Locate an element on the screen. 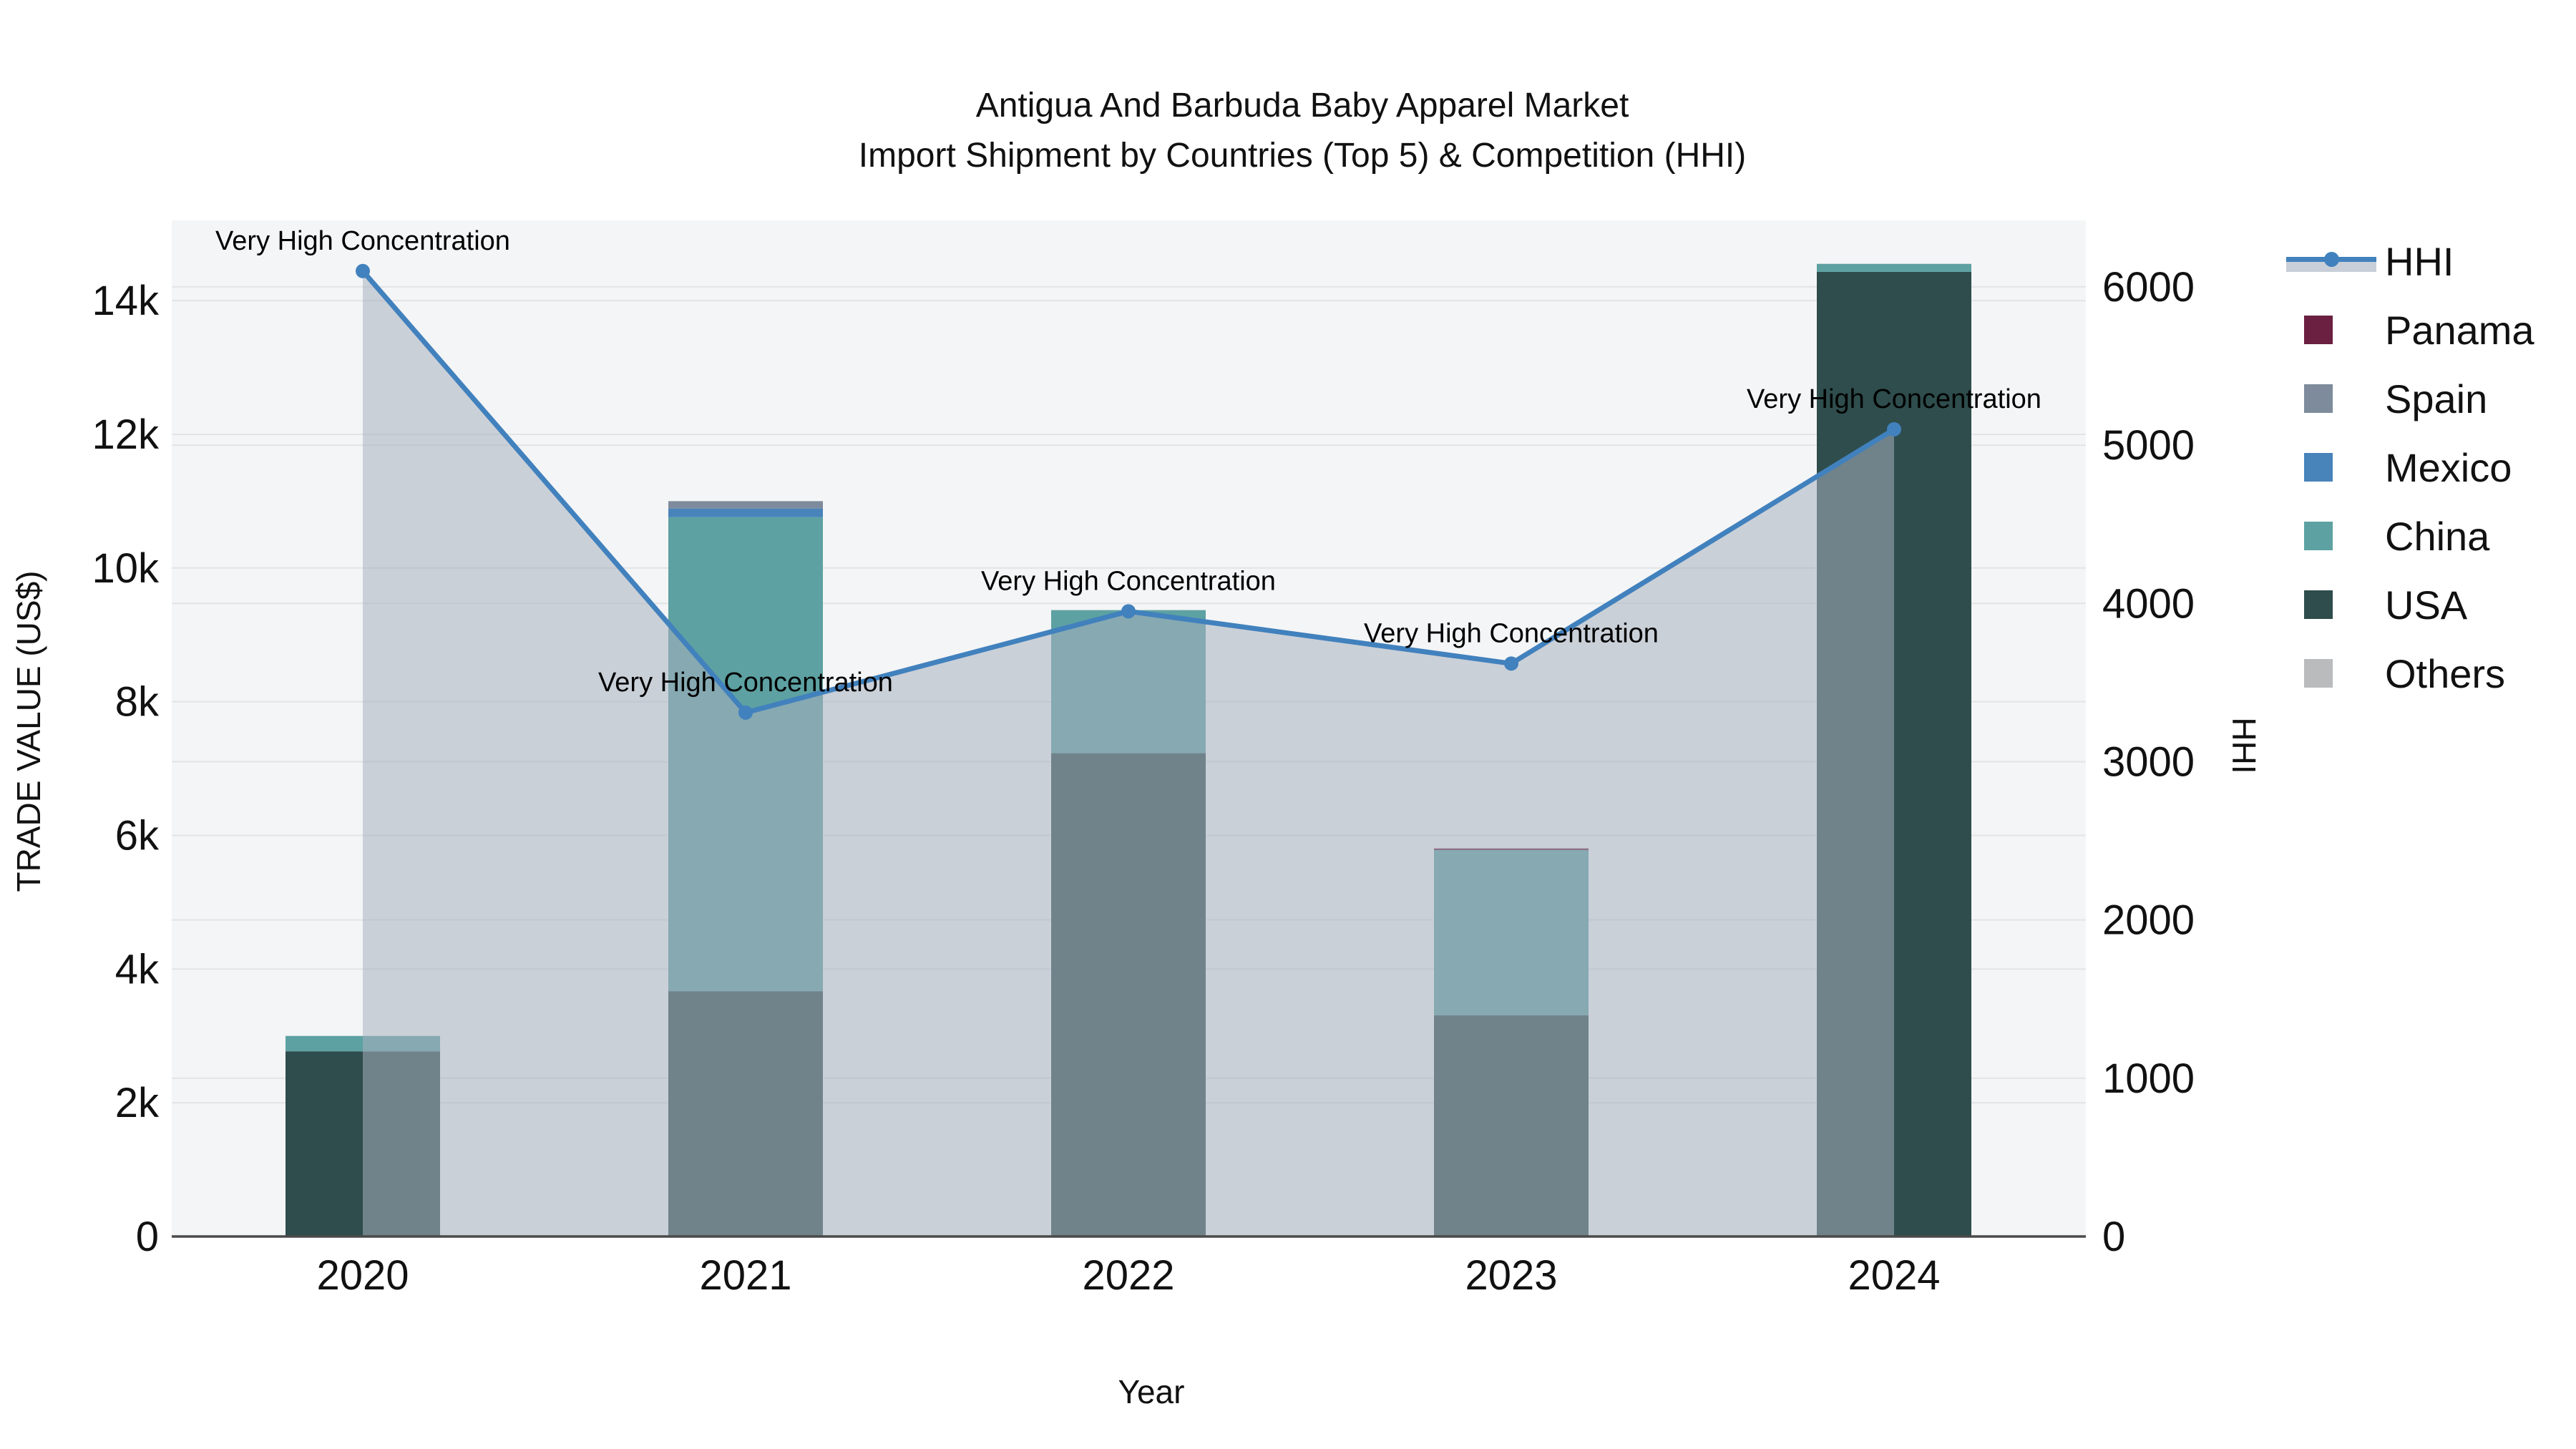 The image size is (2576, 1449). swatch-others is located at coordinates (2318, 673).